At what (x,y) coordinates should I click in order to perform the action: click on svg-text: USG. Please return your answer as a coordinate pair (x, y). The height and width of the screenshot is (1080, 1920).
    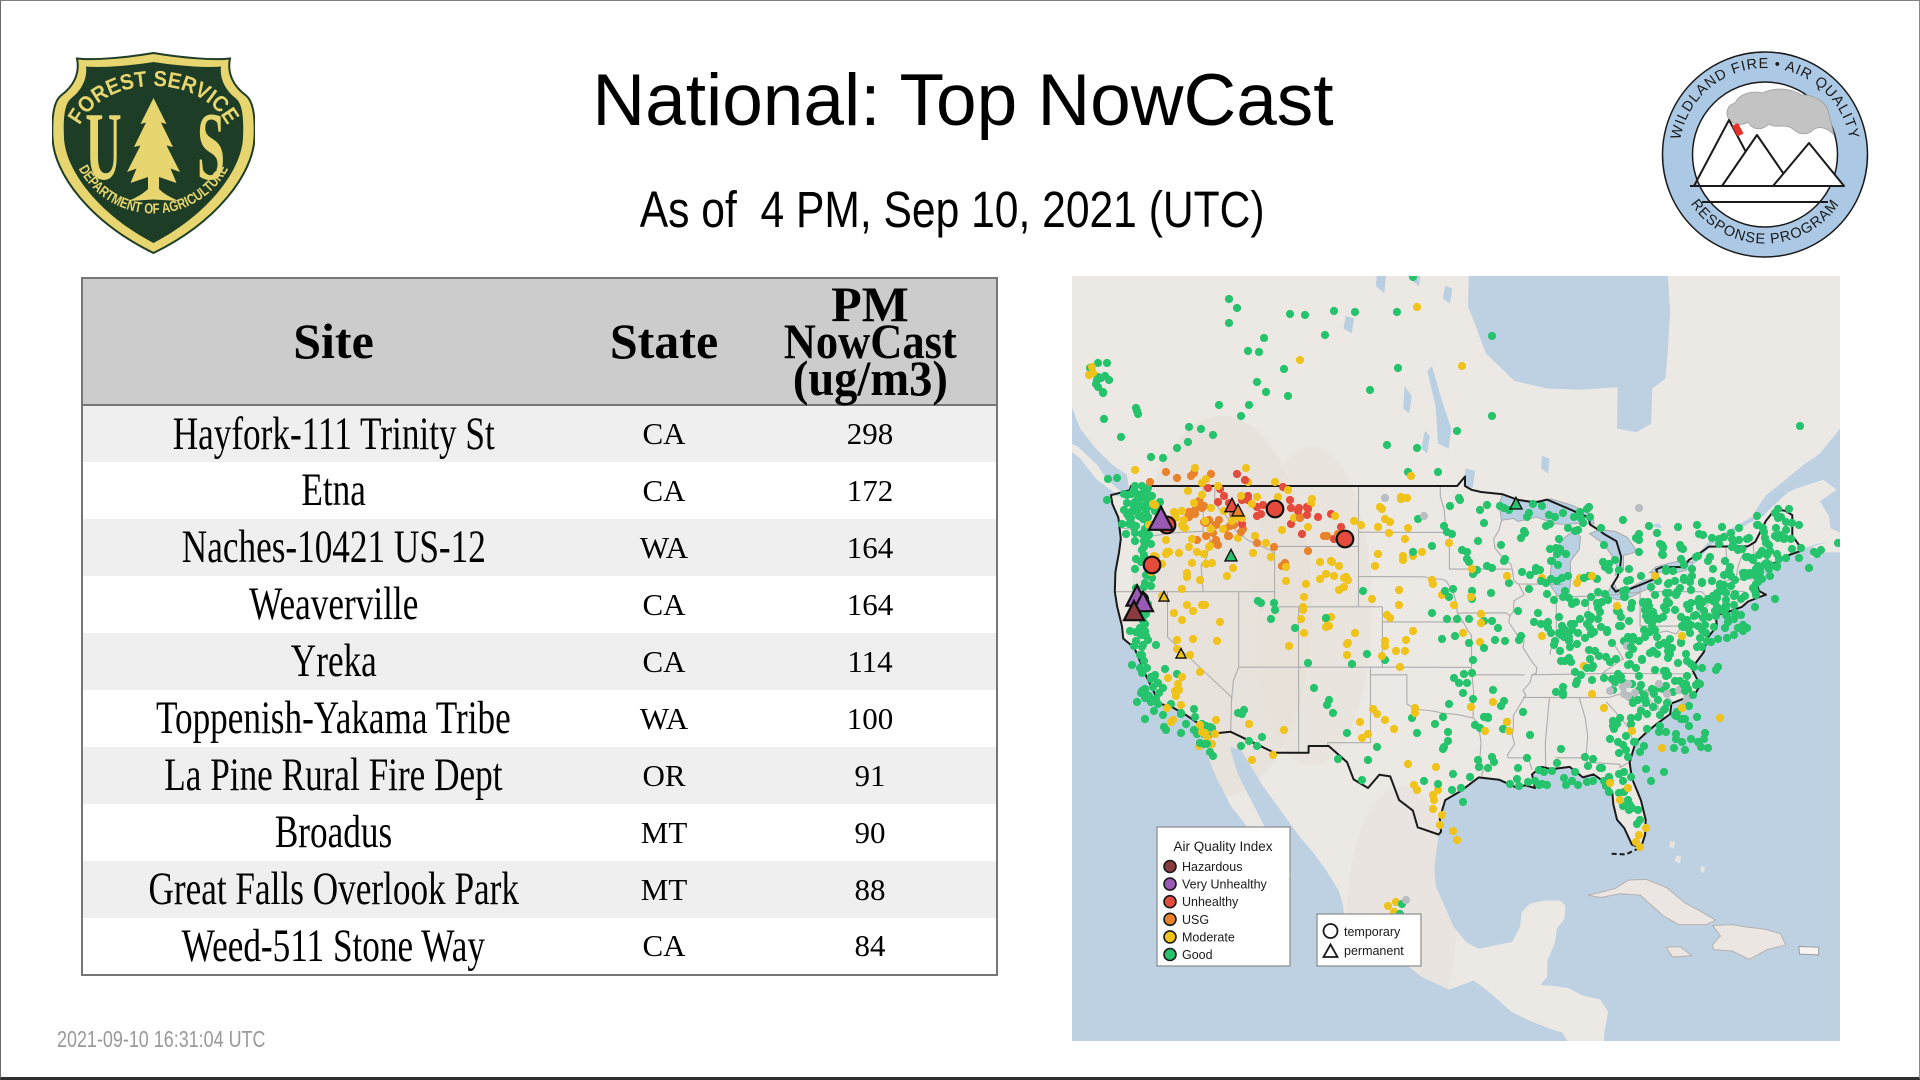
    Looking at the image, I should click on (1195, 920).